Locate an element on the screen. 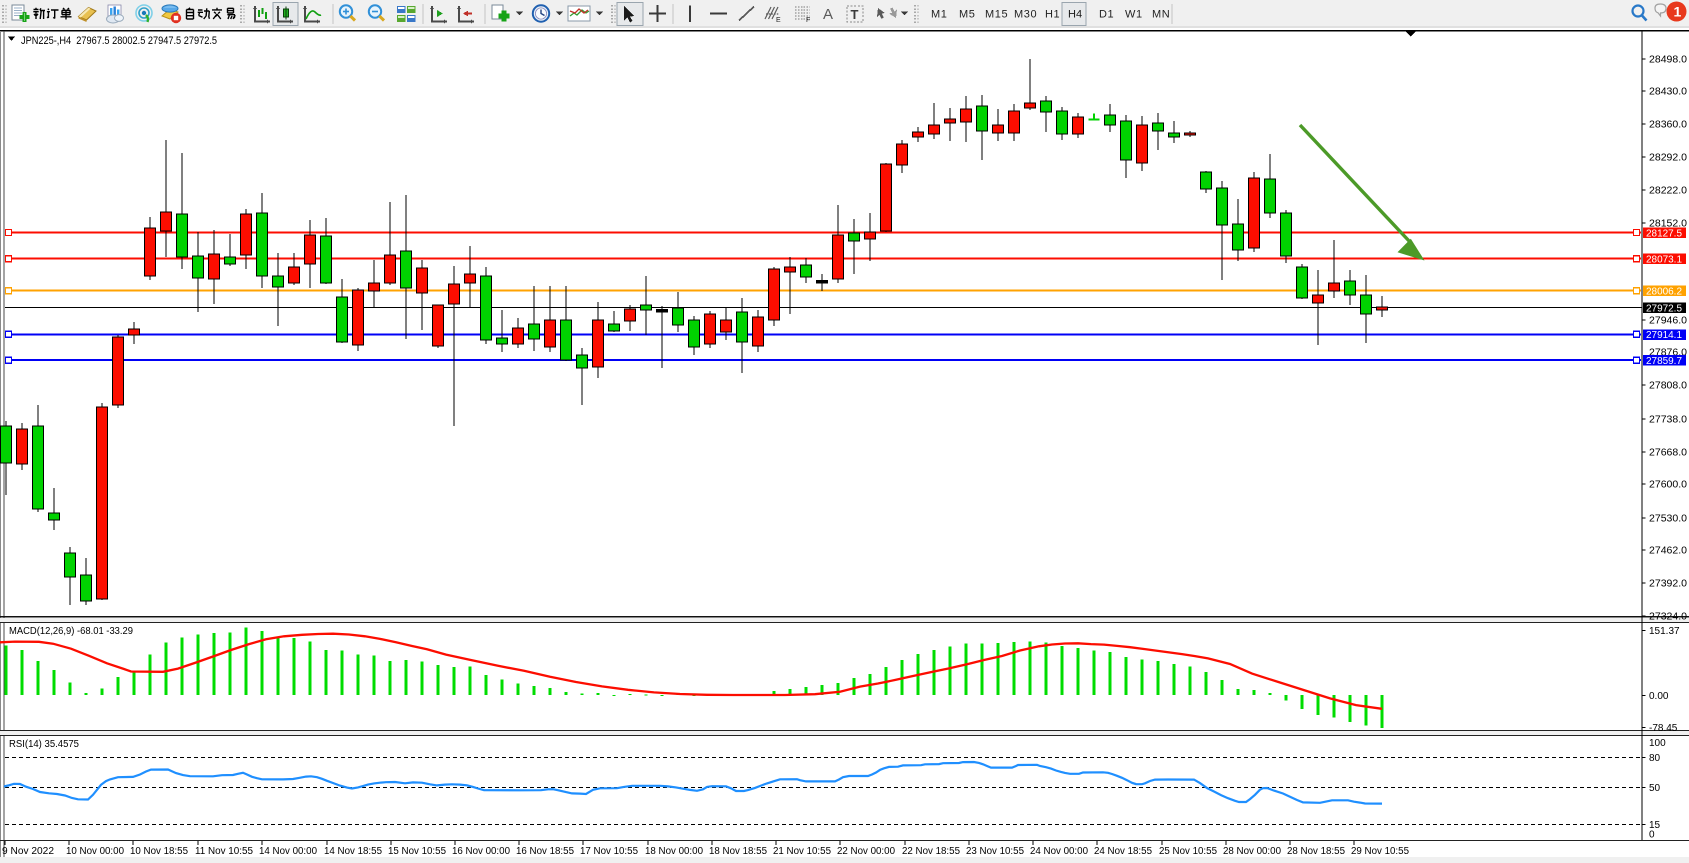 The height and width of the screenshot is (863, 1689). svg-text: 50 is located at coordinates (1655, 788).